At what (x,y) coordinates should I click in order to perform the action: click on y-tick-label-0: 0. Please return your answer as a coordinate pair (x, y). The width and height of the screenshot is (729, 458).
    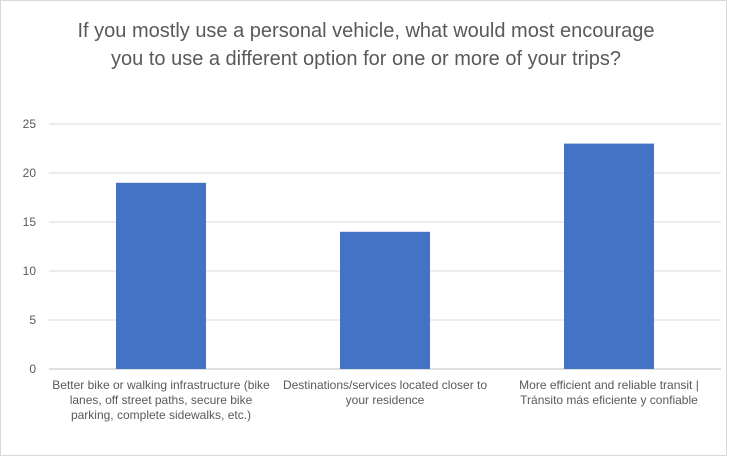
    Looking at the image, I should click on (32, 369).